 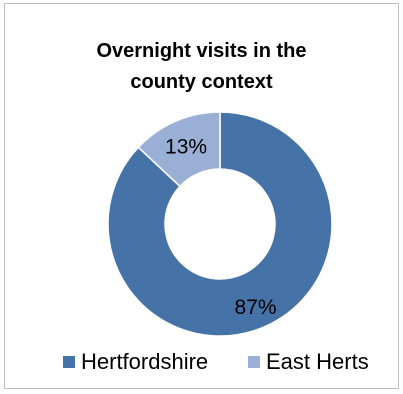 I want to click on legend-label-hertfordshire: Hertfordshire, so click(x=145, y=361).